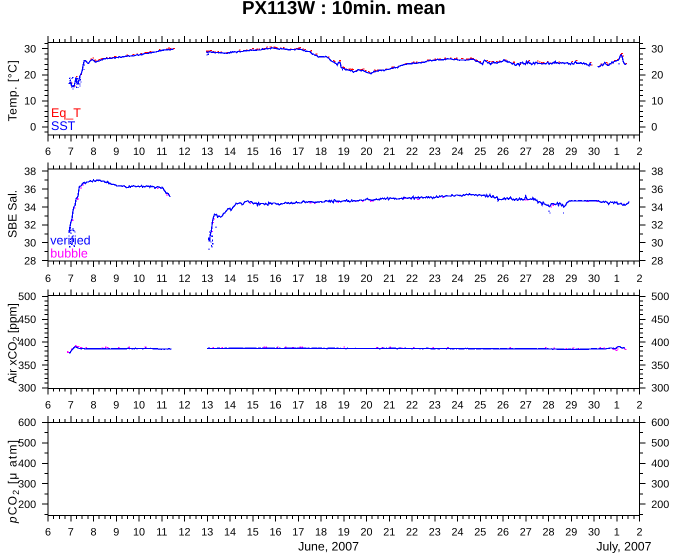 This screenshot has width=674, height=558. Describe the element at coordinates (14, 343) in the screenshot. I see `svg-text: Air xCO2 [ppm]` at that location.